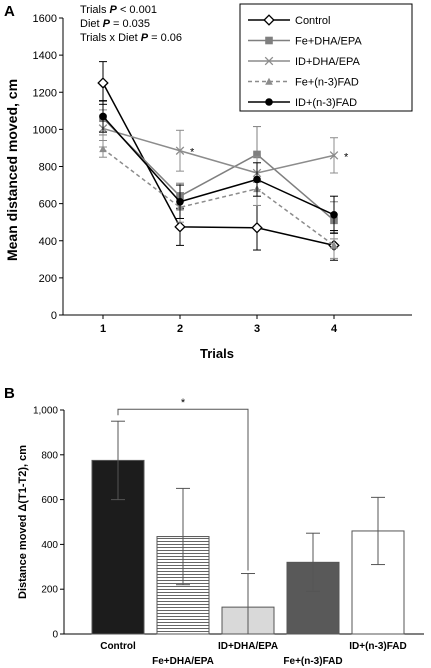 This screenshot has height=668, width=431. Describe the element at coordinates (378, 646) in the screenshot. I see `panel-b-x-tick-label: ID+(n-3)FAD` at that location.